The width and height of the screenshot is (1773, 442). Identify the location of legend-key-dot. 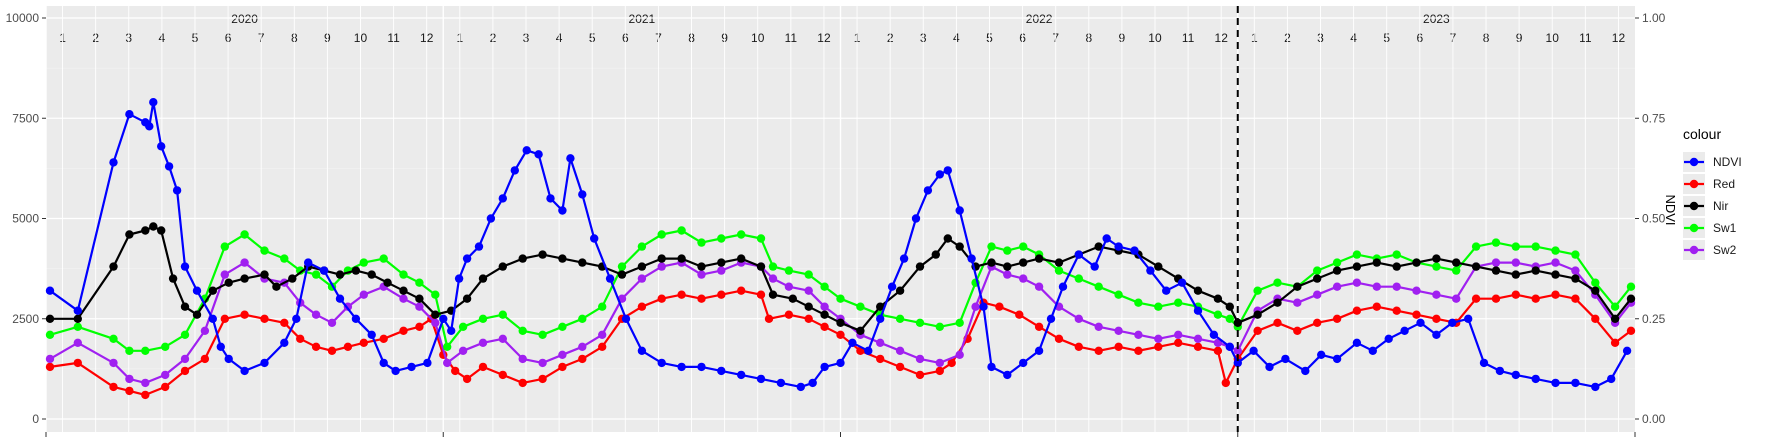
(1694, 228).